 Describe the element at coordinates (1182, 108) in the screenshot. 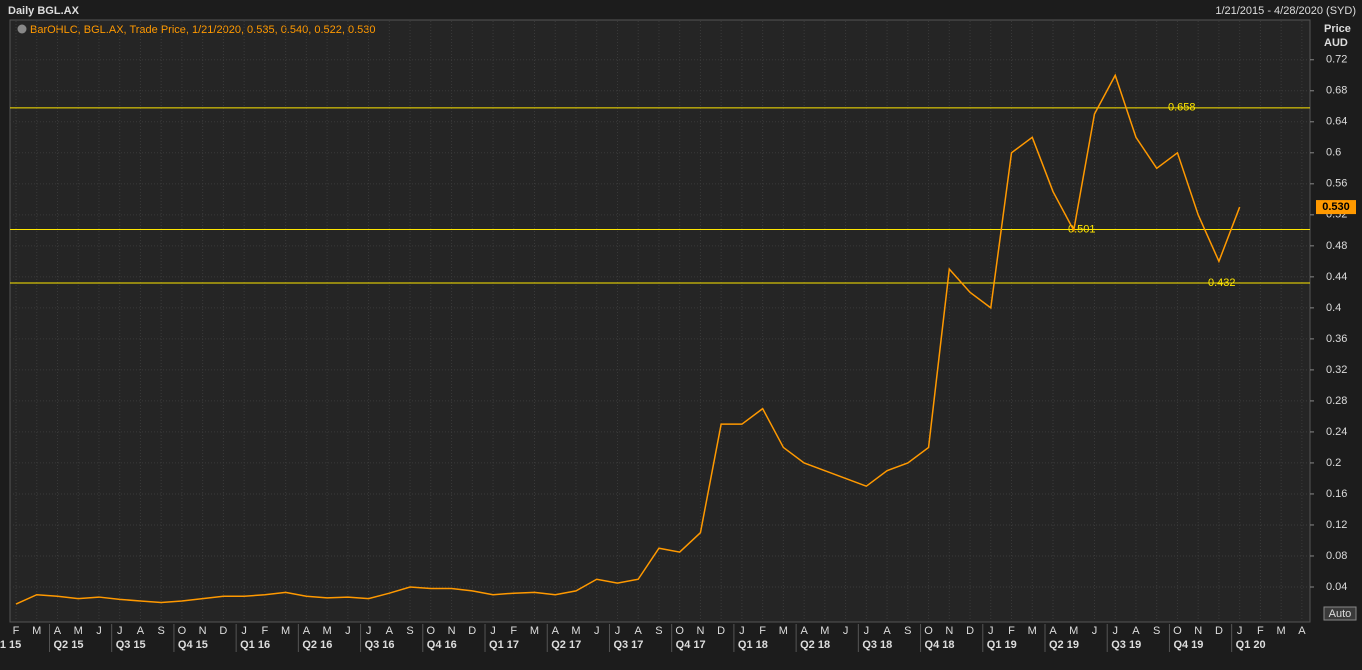

I see `level-label: 0.658` at that location.